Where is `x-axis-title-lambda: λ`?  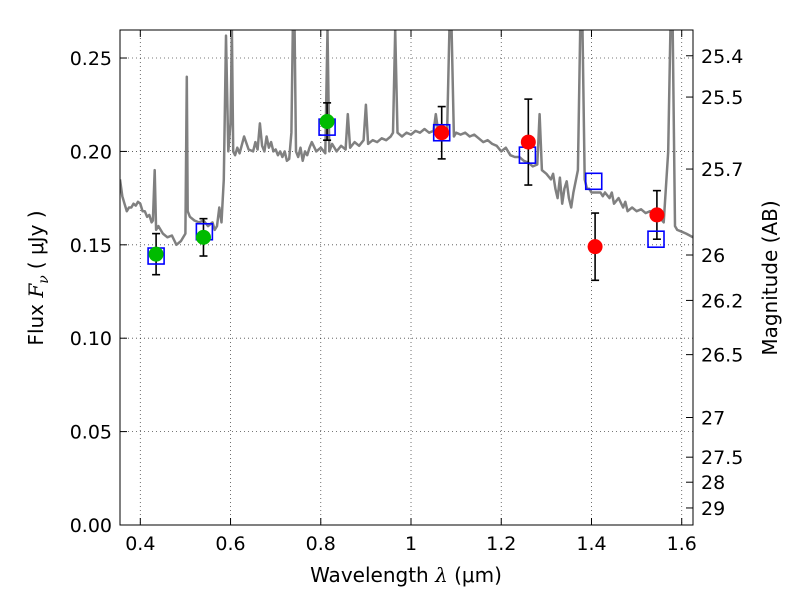
x-axis-title-lambda: λ is located at coordinates (441, 575).